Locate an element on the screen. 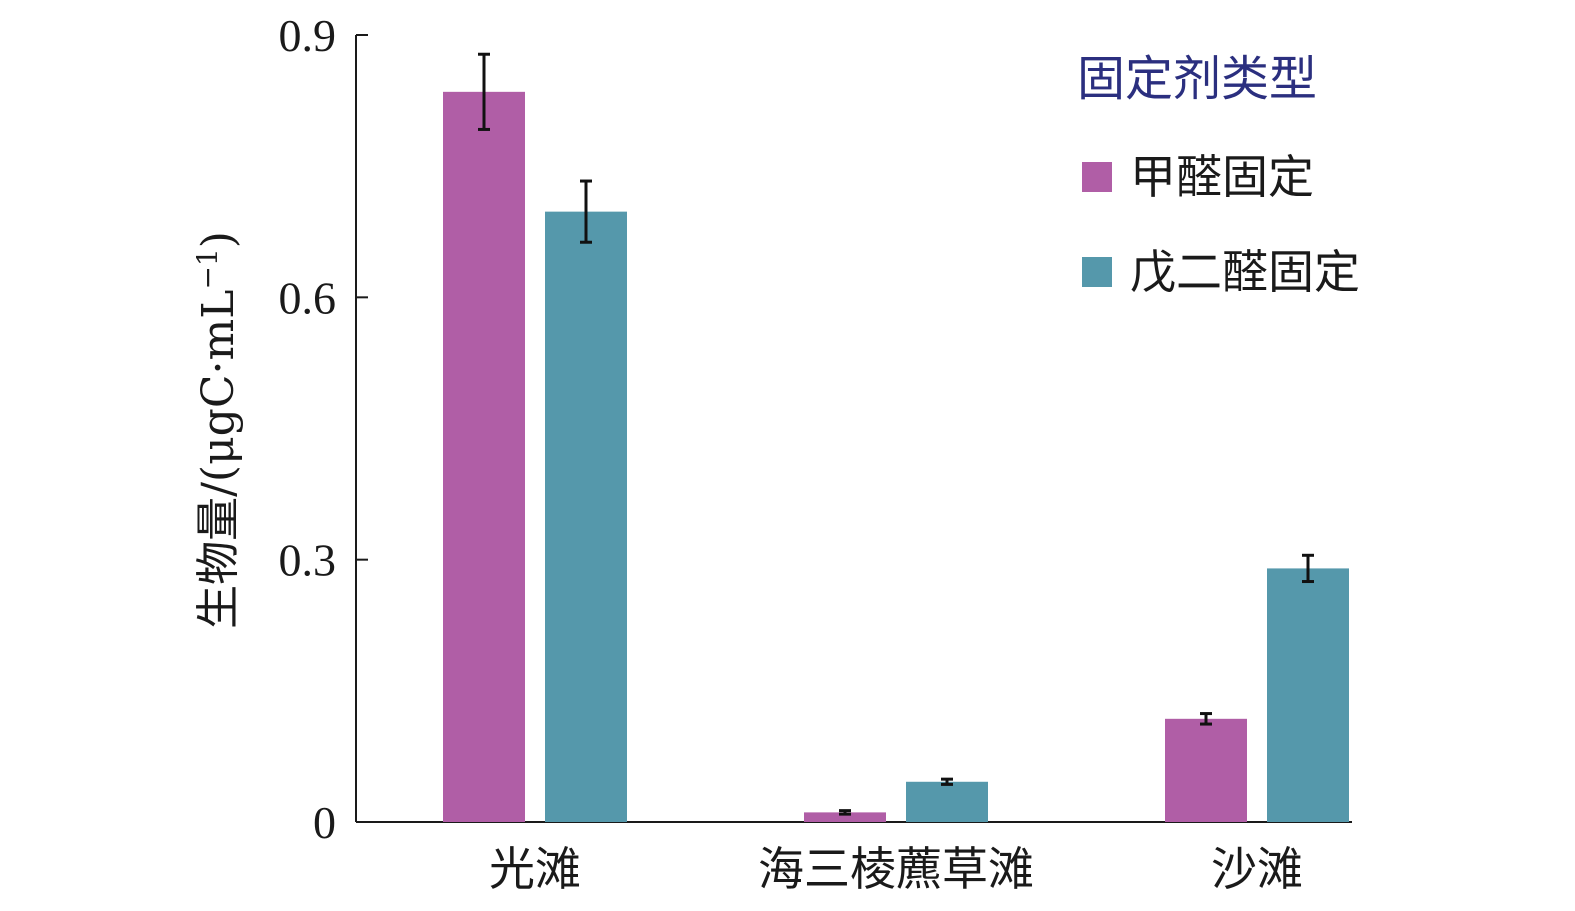 This screenshot has height=911, width=1575. legend-label-formaldehyde: 甲醛固定 is located at coordinates (1222, 177).